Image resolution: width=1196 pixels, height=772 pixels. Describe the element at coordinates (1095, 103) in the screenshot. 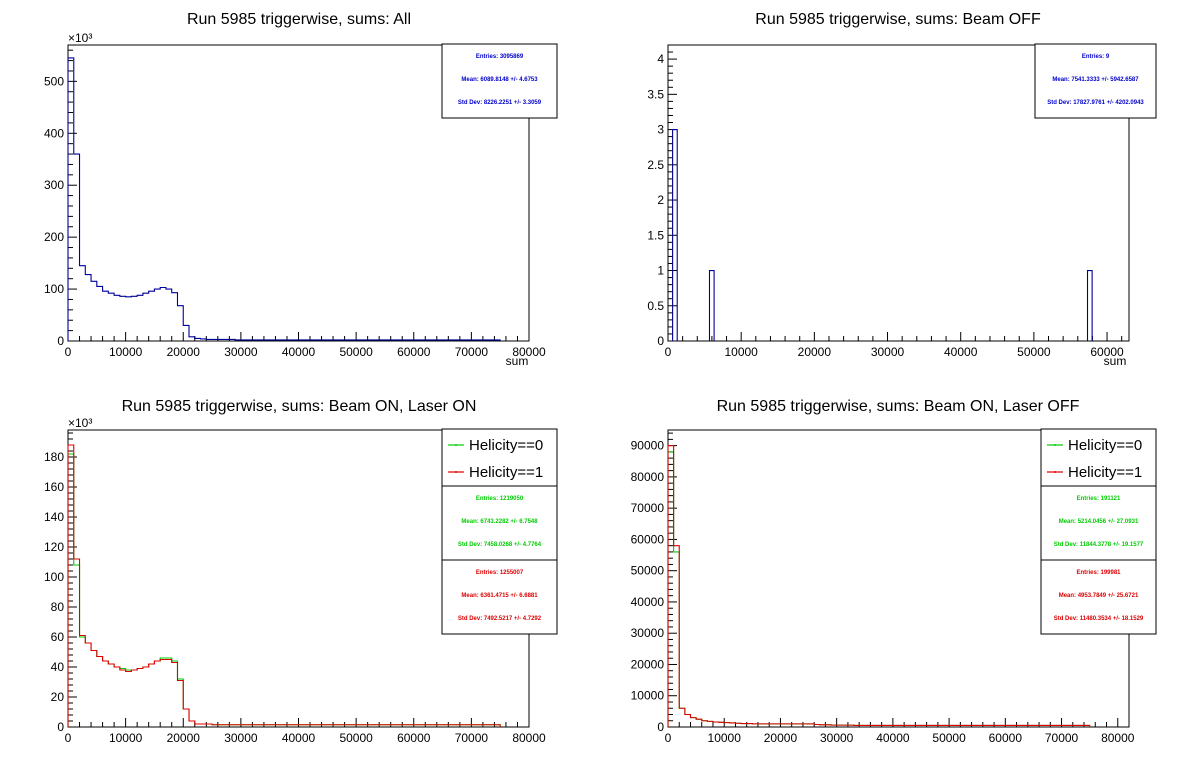

I see `stats-line: Std Dev: 17827.9761 +/- 4202.0943` at that location.